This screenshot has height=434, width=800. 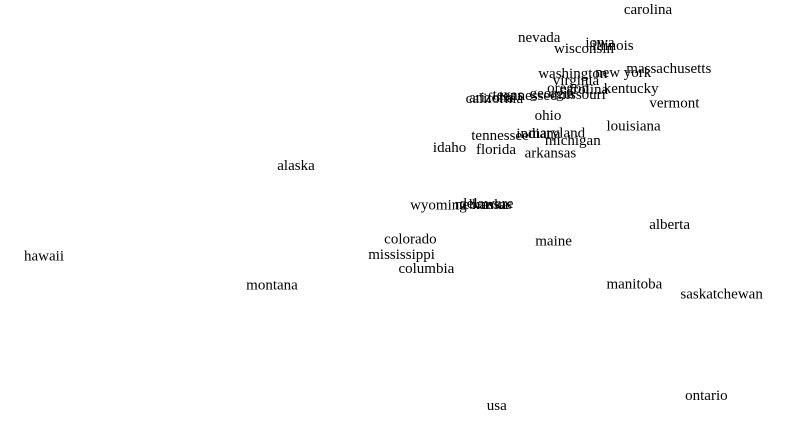 What do you see at coordinates (600, 43) in the screenshot?
I see `point-label: iowa` at bounding box center [600, 43].